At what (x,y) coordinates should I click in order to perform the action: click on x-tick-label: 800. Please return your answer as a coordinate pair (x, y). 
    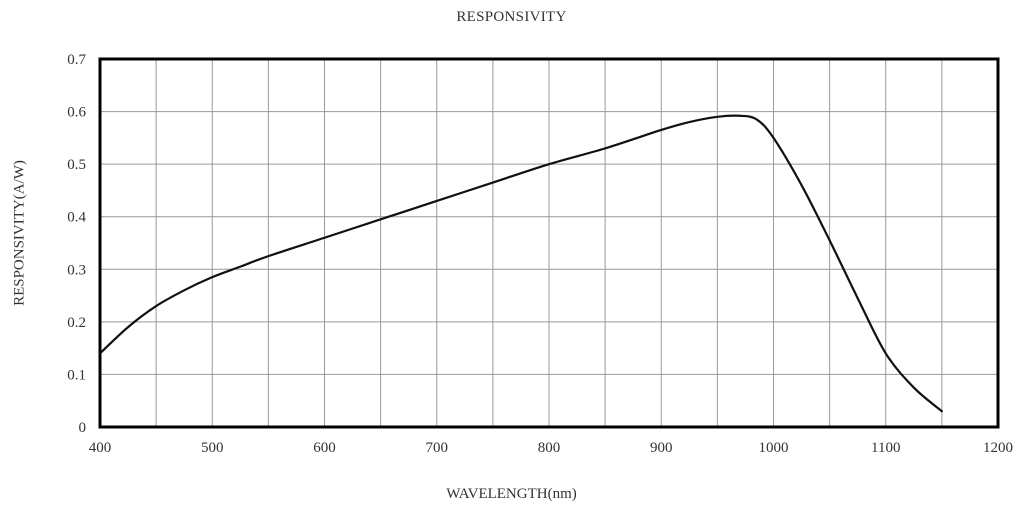
    Looking at the image, I should click on (549, 448).